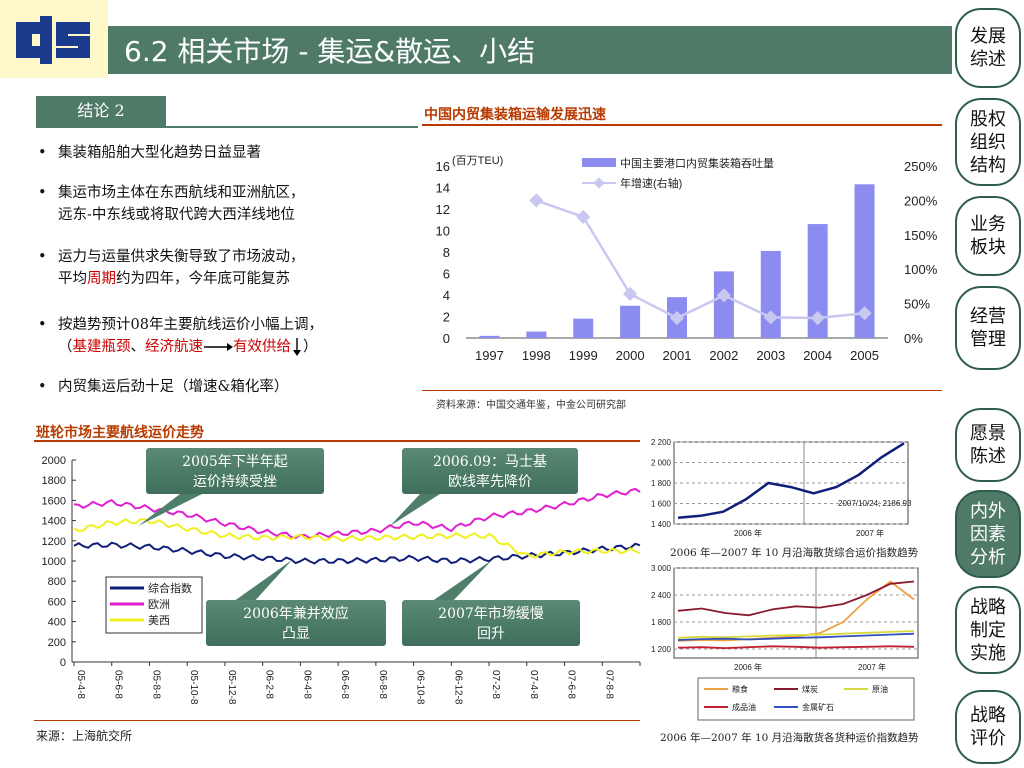 The image size is (1024, 768). I want to click on x-tick-label: 06-2-8, so click(269, 684).